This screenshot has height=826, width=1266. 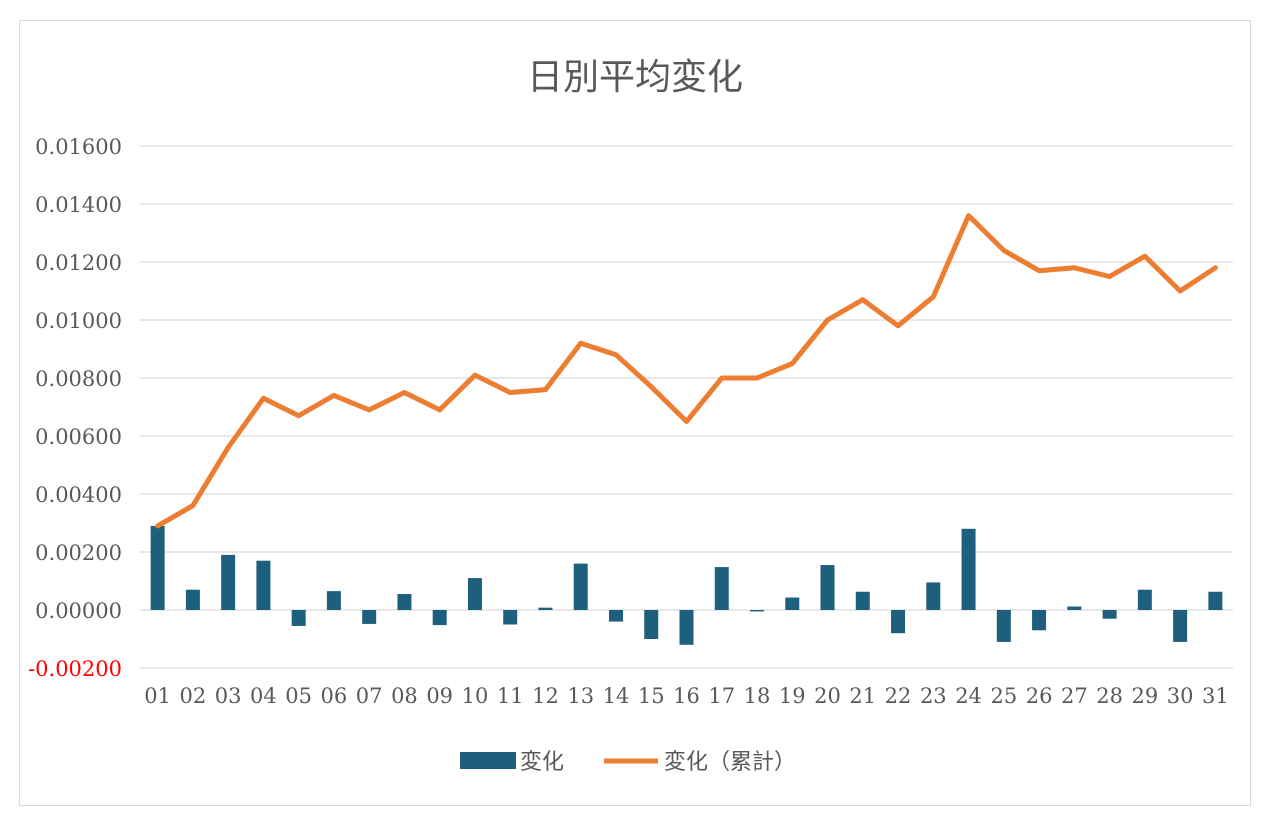 I want to click on y-tick-label: 0.00400, so click(x=78, y=495).